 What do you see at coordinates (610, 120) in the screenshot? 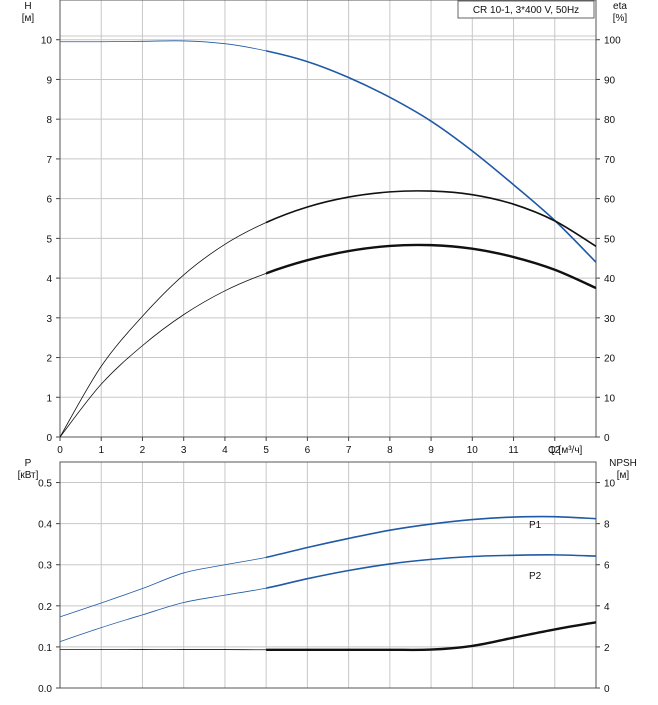
I see `right-tick-label: 80` at bounding box center [610, 120].